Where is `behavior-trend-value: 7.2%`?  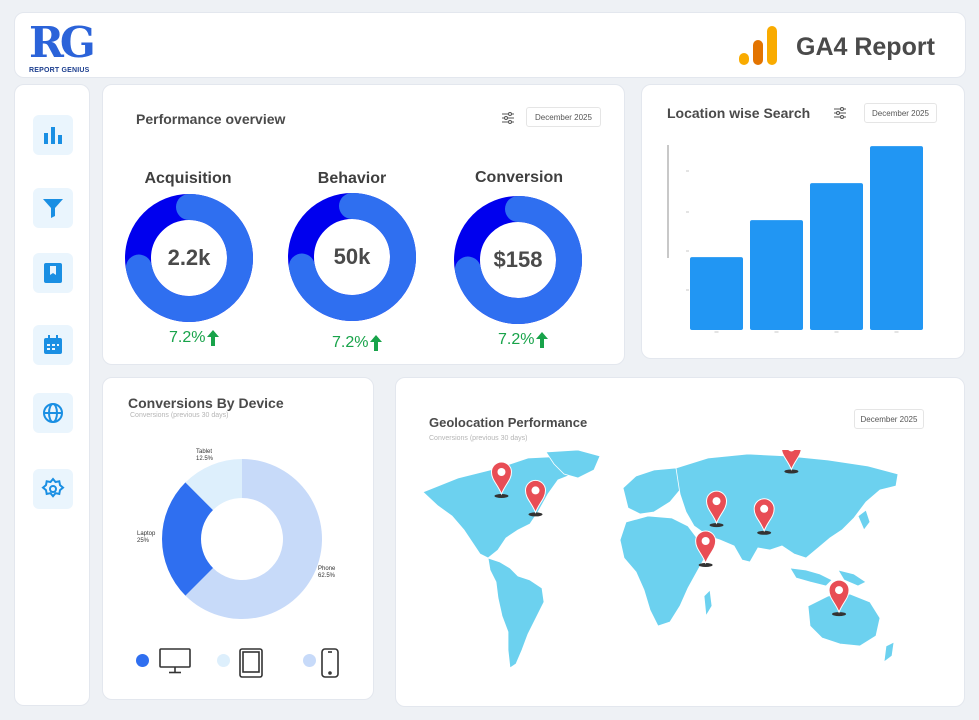 behavior-trend-value: 7.2% is located at coordinates (350, 342).